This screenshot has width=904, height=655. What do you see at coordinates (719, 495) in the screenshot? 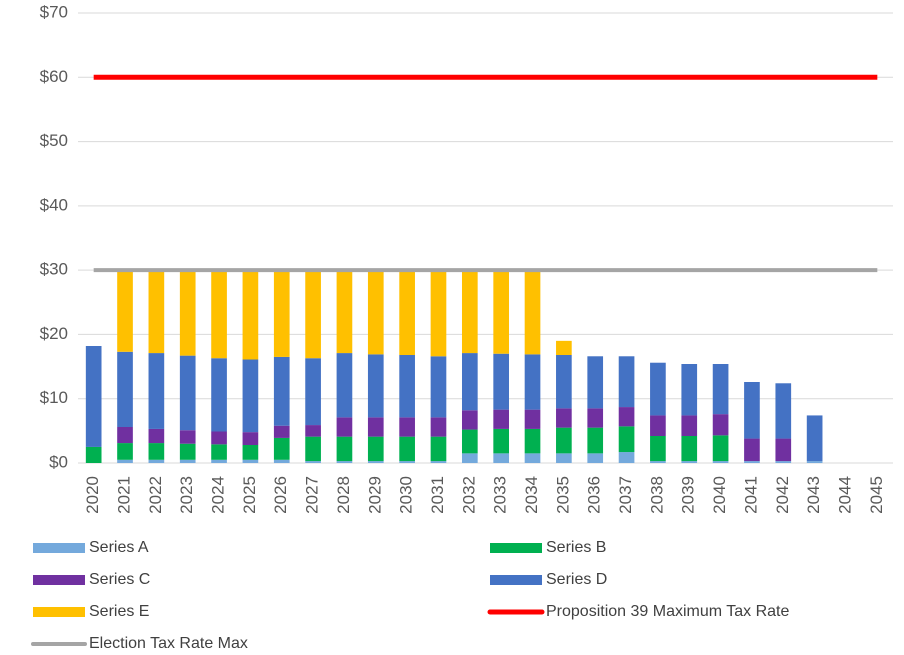
I see `x-tick-label: 2040` at bounding box center [719, 495].